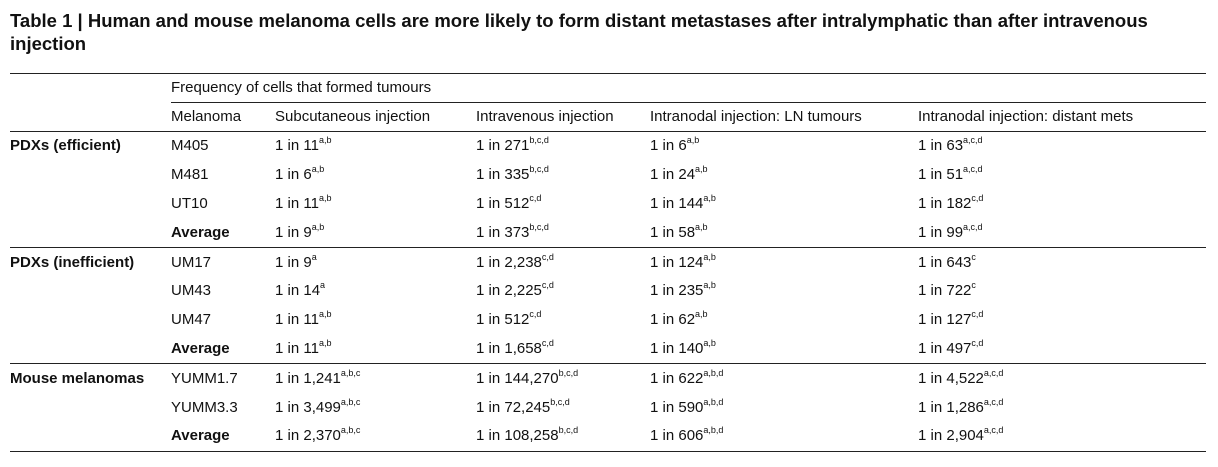 This screenshot has width=1218, height=467. Describe the element at coordinates (608, 88) in the screenshot. I see `frequency-header-row: Frequency of cells that formed tumours` at that location.